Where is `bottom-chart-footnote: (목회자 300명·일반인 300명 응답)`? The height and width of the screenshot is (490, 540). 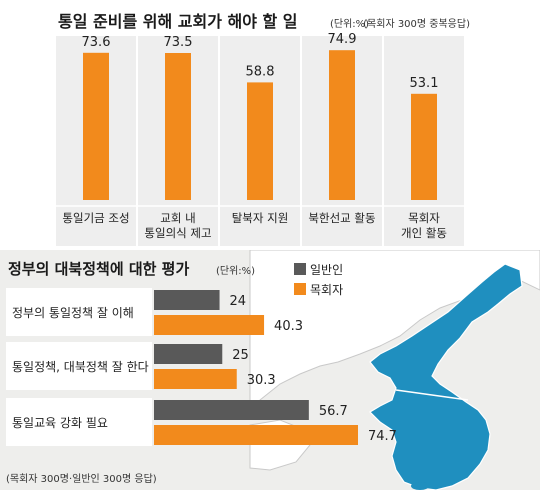 bottom-chart-footnote: (목회자 300명·일반인 300명 응답) is located at coordinates (81, 479).